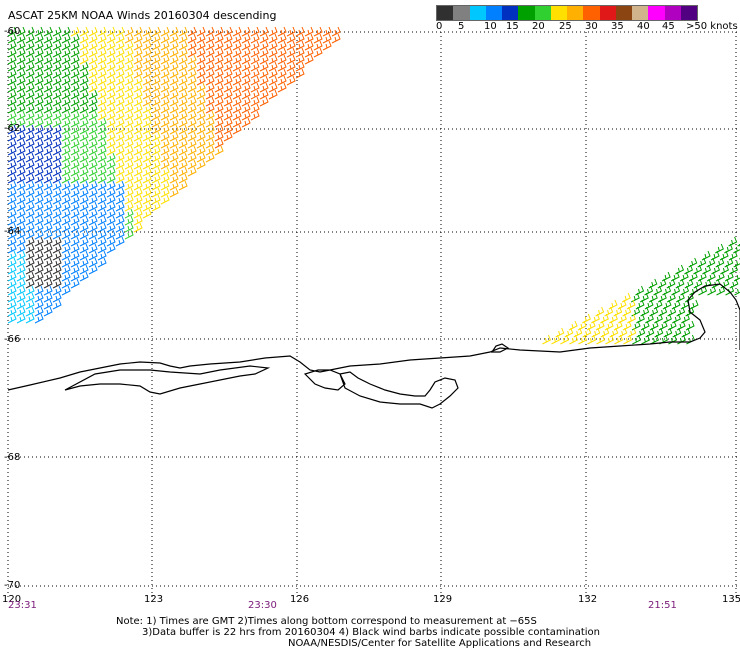  What do you see at coordinates (656, 13) in the screenshot?
I see `legend-swatch` at bounding box center [656, 13].